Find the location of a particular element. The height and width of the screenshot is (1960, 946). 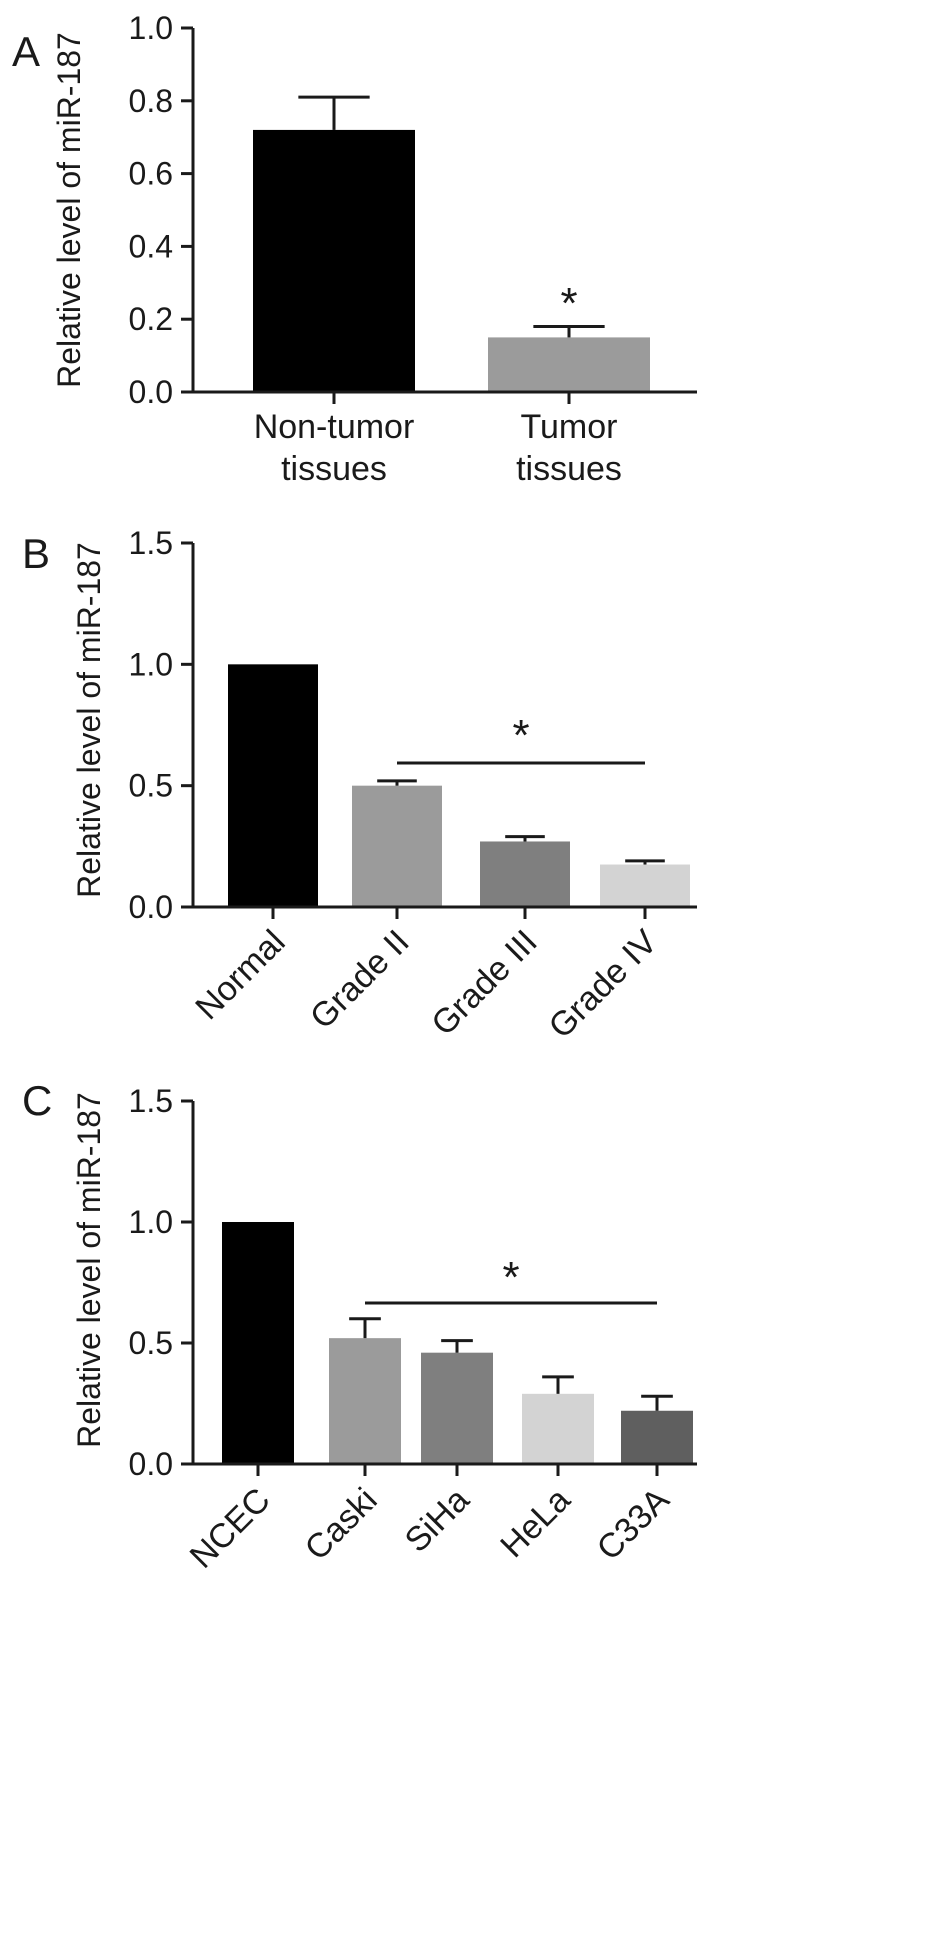

panel-a-y-tick-label: 0.4 is located at coordinates (151, 246).